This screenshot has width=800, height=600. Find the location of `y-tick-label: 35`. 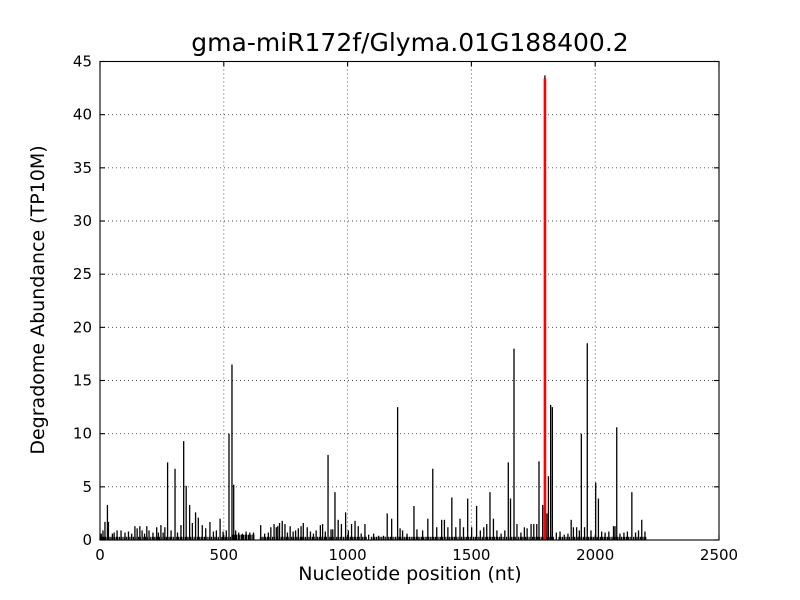

y-tick-label: 35 is located at coordinates (82, 168).